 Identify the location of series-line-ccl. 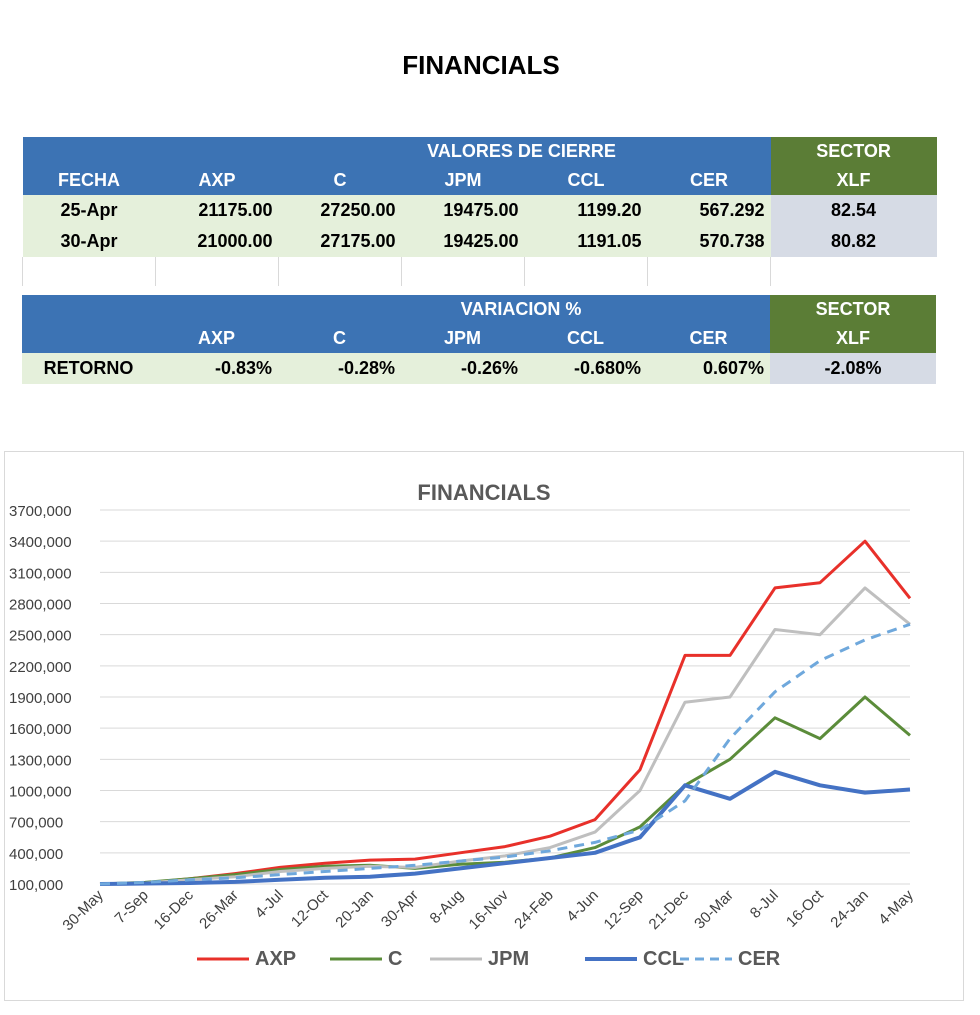
(505, 827).